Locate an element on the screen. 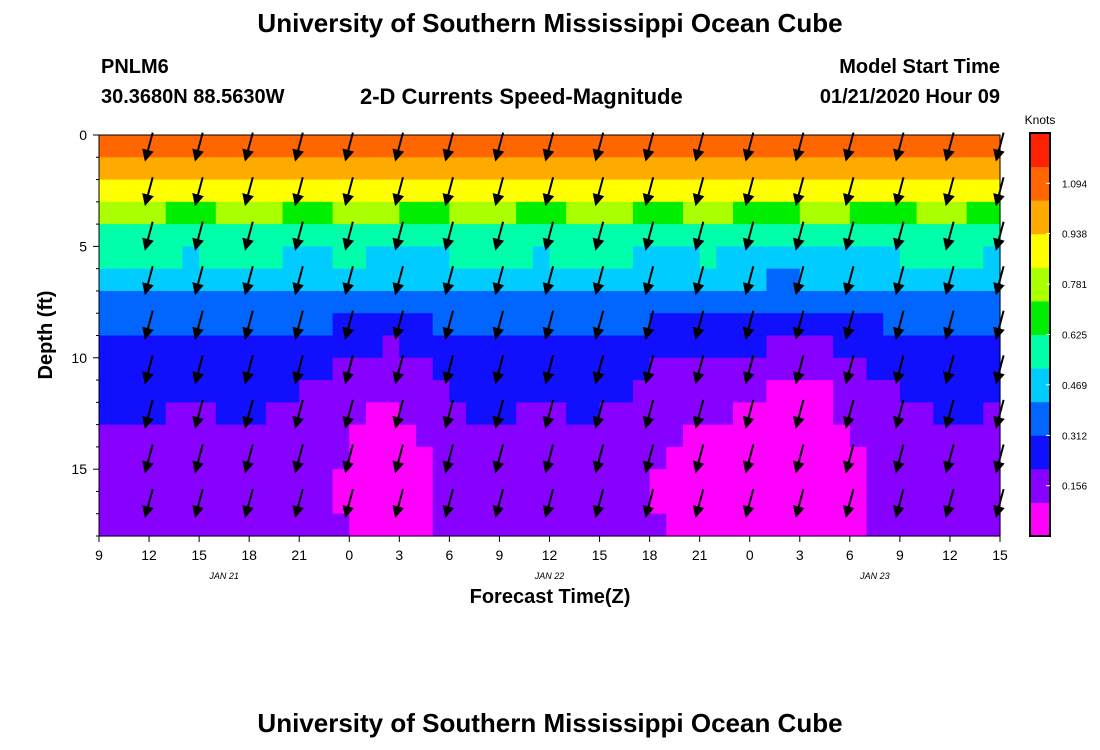 The width and height of the screenshot is (1100, 750). colorbar-tick-label: 0.312 is located at coordinates (1074, 436).